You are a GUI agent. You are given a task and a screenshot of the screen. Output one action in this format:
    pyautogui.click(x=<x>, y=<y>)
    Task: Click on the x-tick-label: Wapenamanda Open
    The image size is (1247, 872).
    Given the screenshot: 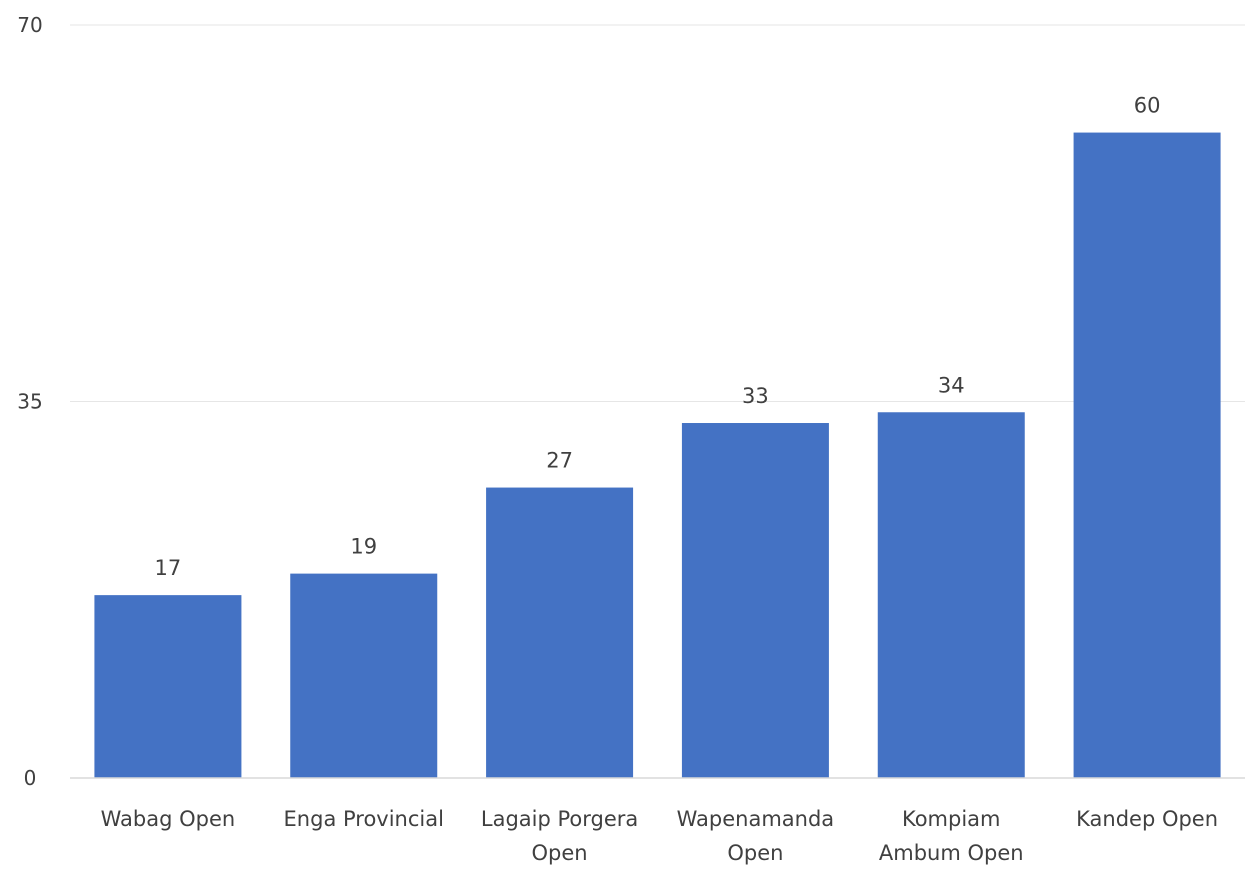 What is the action you would take?
    pyautogui.click(x=756, y=836)
    